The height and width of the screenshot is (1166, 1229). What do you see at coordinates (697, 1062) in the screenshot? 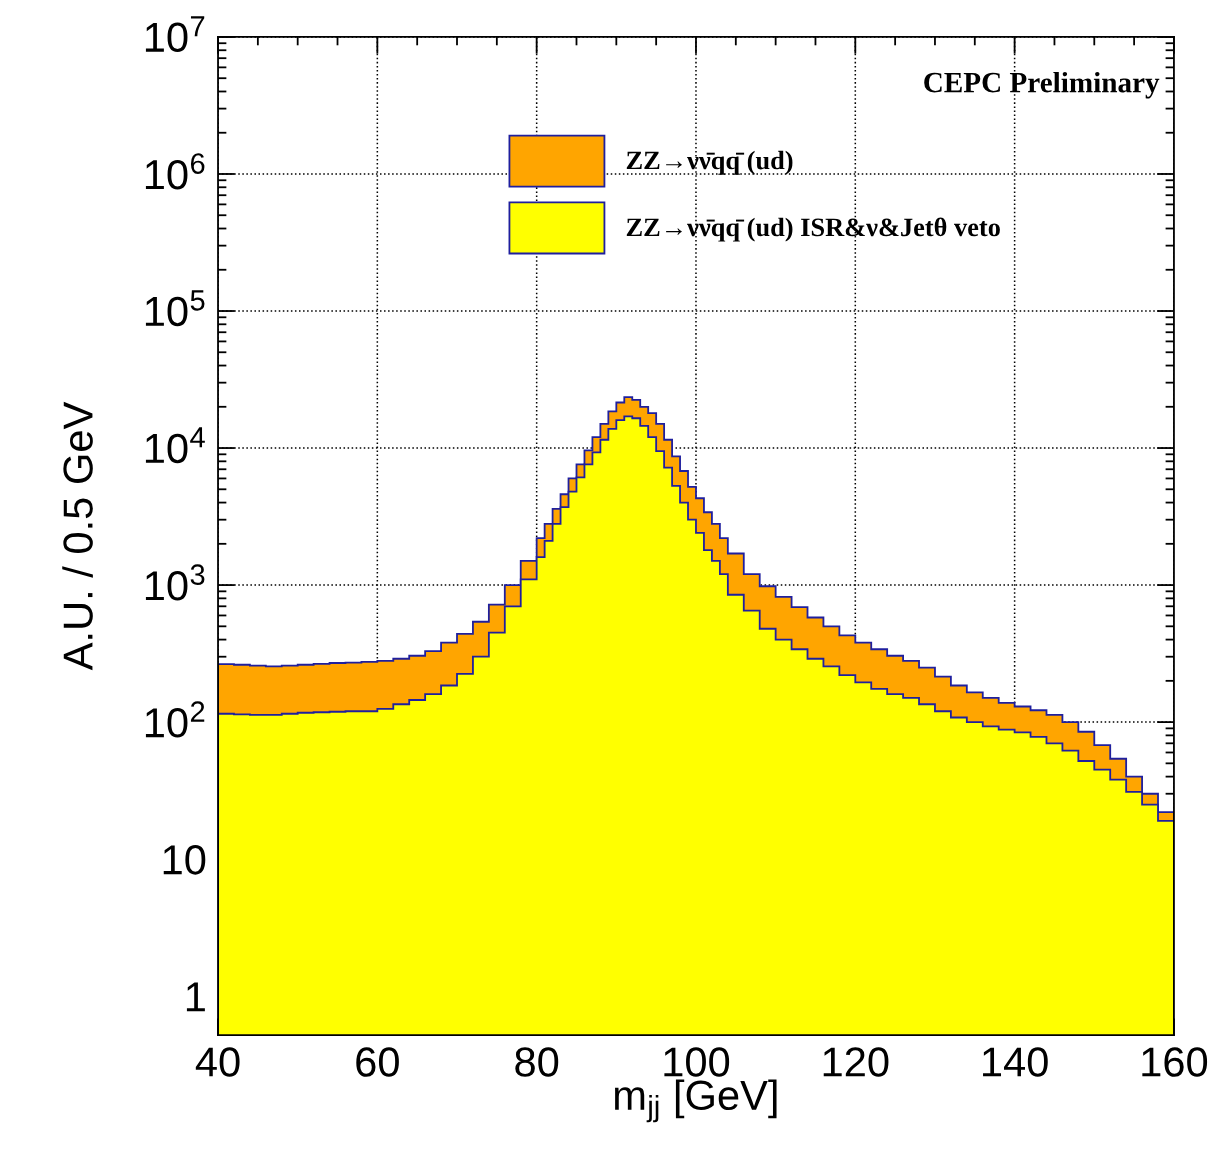
I see `x-tick-label: 100` at bounding box center [697, 1062].